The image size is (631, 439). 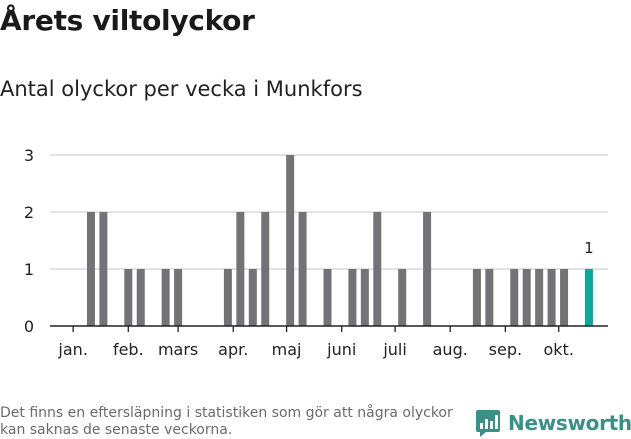 I want to click on y-tick-label: 0, so click(x=29, y=326).